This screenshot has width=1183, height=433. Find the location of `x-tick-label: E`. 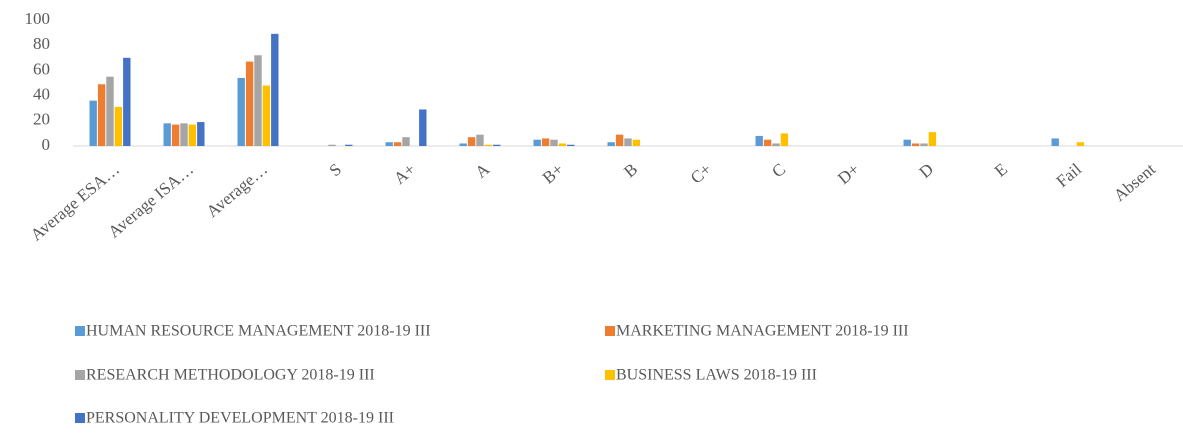

x-tick-label: E is located at coordinates (1001, 170).